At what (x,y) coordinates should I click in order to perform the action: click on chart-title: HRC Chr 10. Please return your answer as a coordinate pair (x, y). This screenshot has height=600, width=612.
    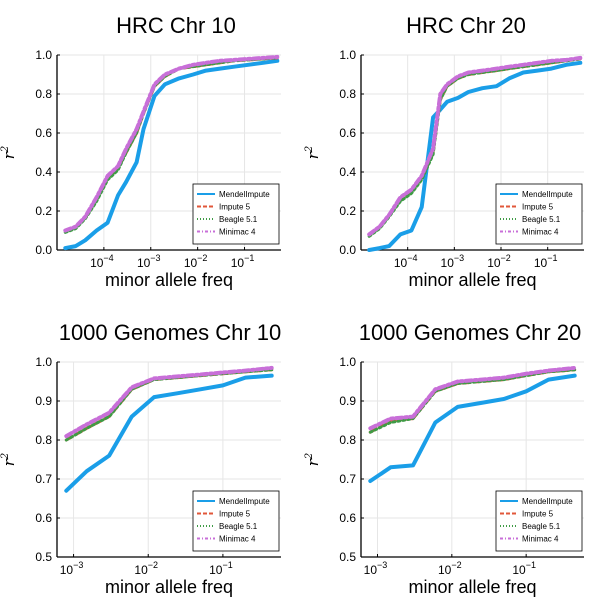
    Looking at the image, I should click on (176, 25).